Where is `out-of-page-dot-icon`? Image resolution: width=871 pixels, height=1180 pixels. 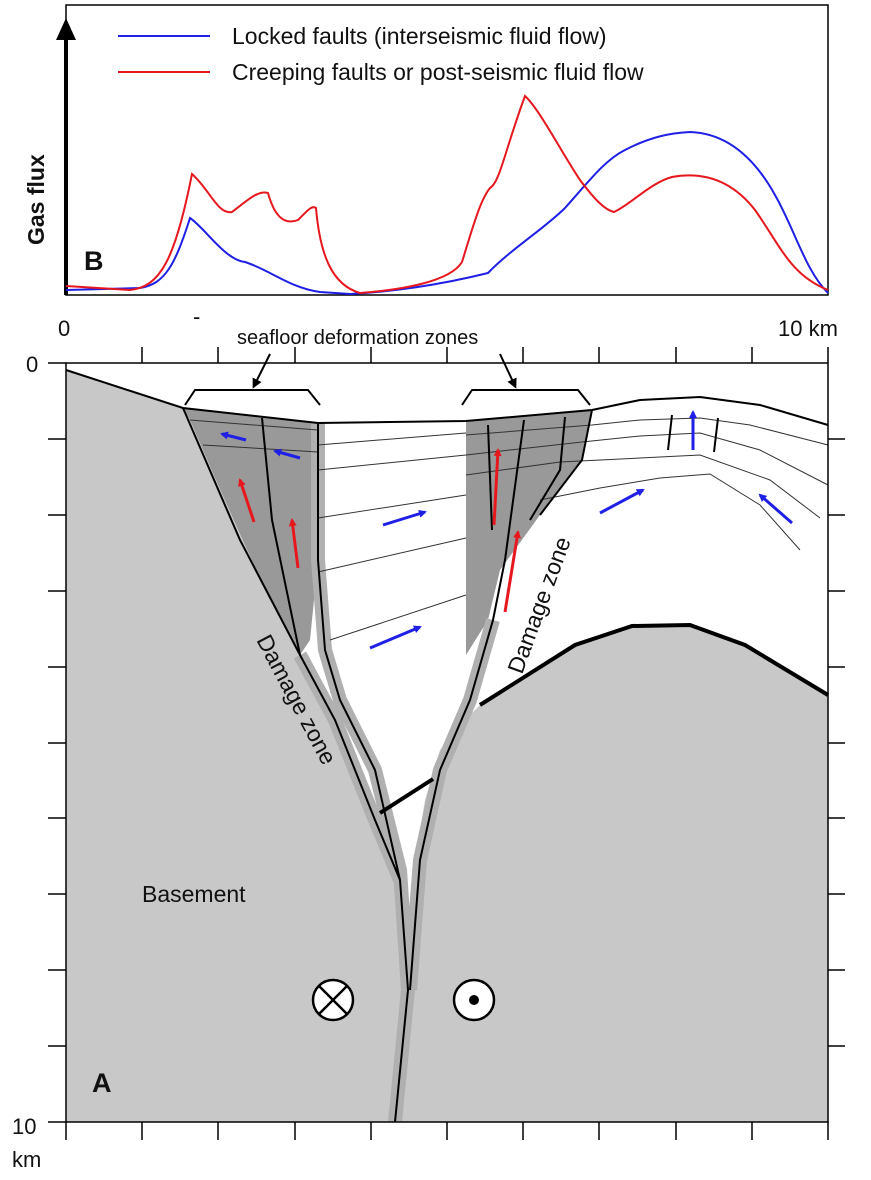 out-of-page-dot-icon is located at coordinates (474, 1000).